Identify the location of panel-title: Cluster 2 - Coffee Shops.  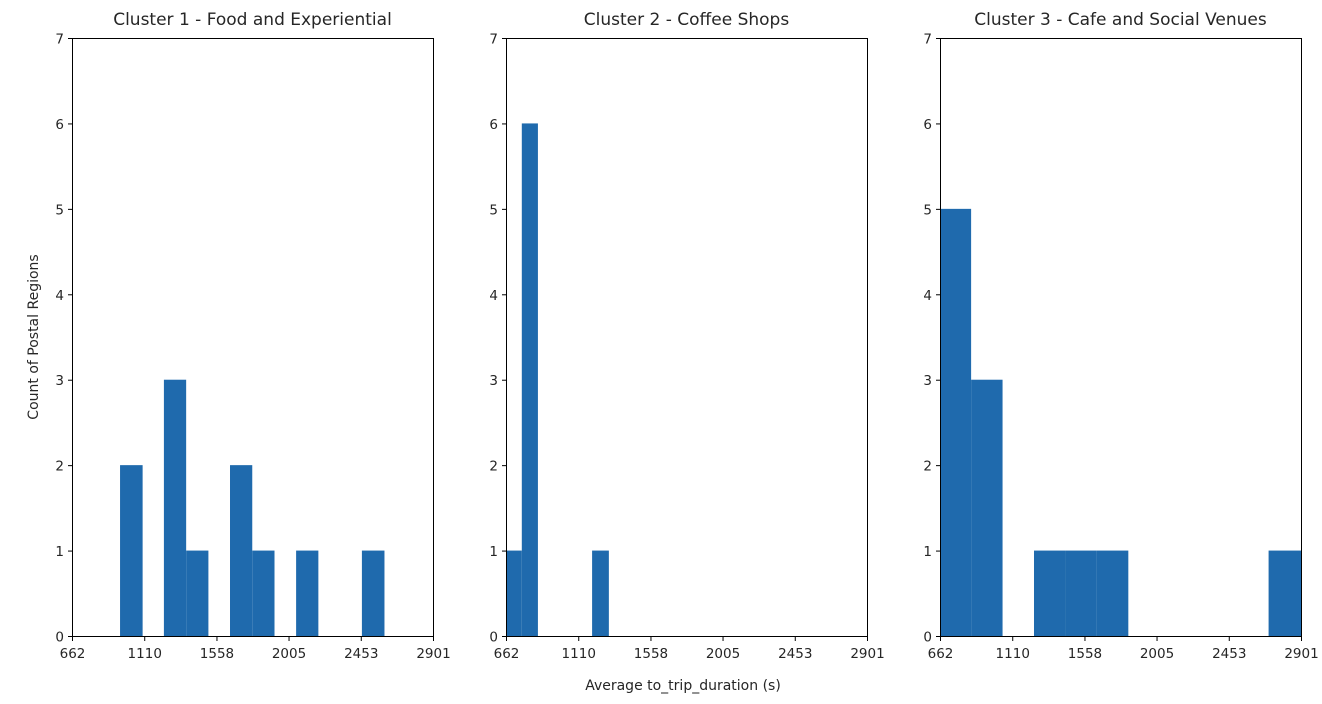
(687, 20).